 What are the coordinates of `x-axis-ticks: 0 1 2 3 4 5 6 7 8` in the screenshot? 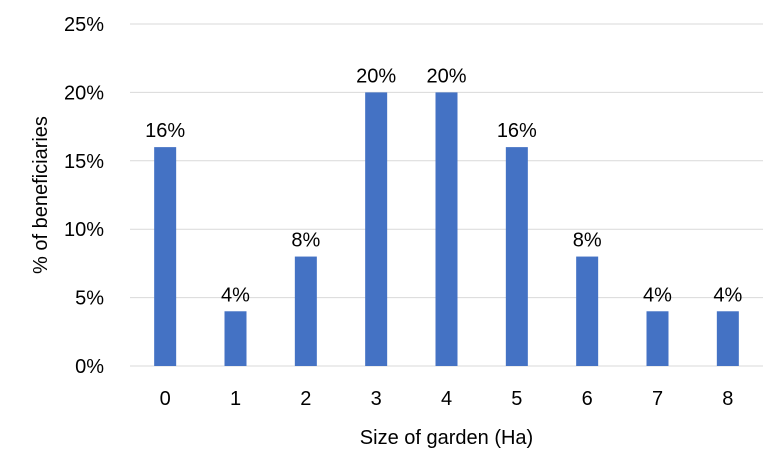 It's located at (447, 399).